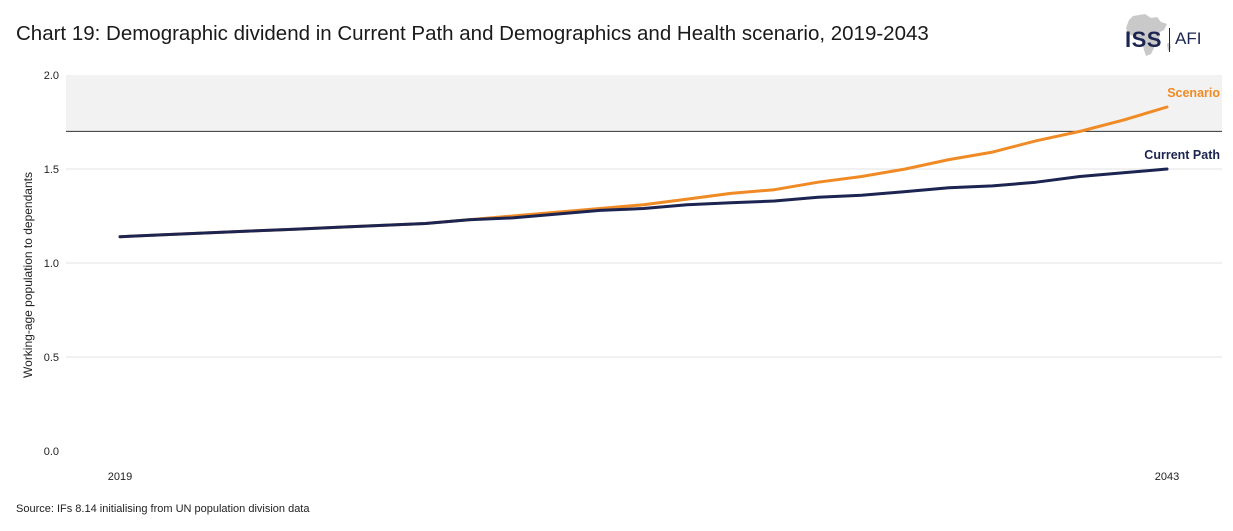  What do you see at coordinates (1166, 35) in the screenshot?
I see `iss-afi-logo: ISS AFI` at bounding box center [1166, 35].